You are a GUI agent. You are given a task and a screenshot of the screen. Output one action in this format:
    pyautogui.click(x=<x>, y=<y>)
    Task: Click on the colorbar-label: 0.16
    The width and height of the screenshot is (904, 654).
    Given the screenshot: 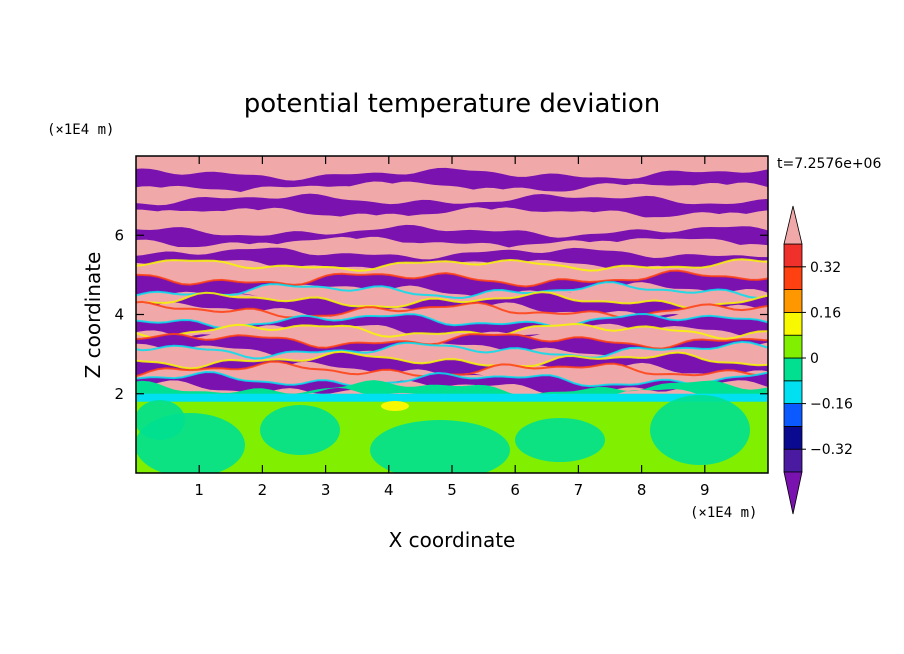 What is the action you would take?
    pyautogui.click(x=825, y=313)
    